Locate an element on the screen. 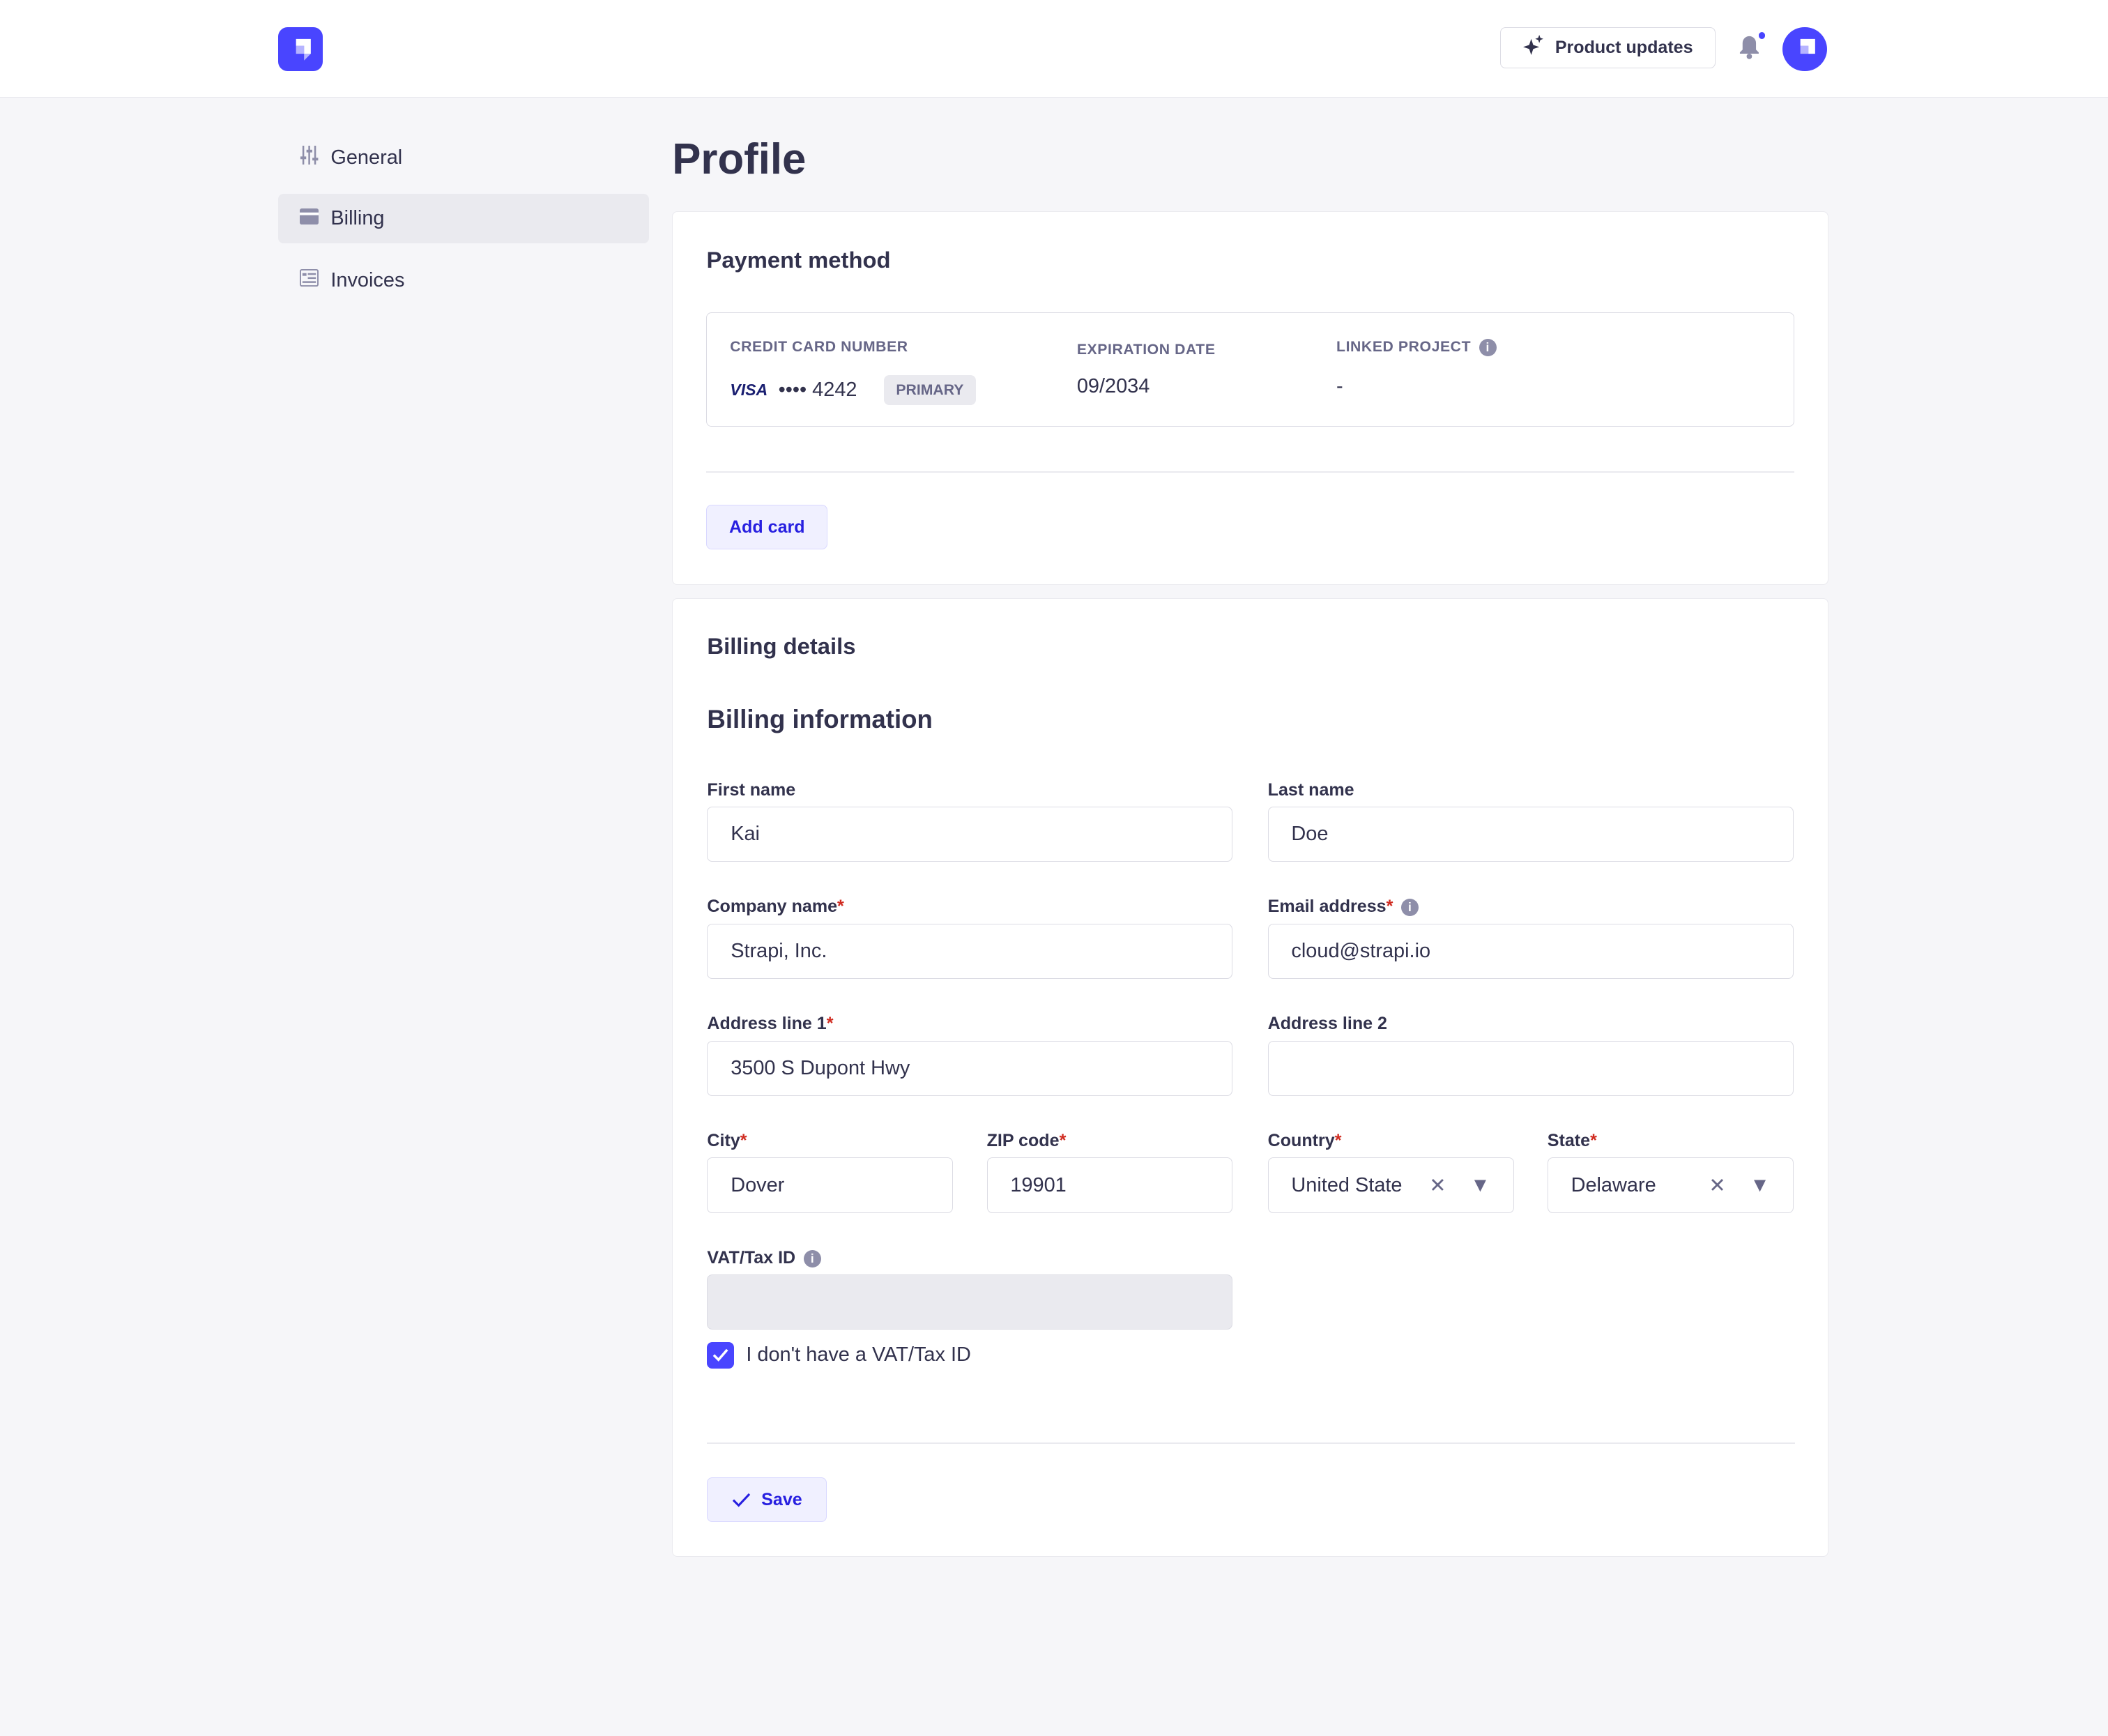  city-input: Dover is located at coordinates (831, 1185).